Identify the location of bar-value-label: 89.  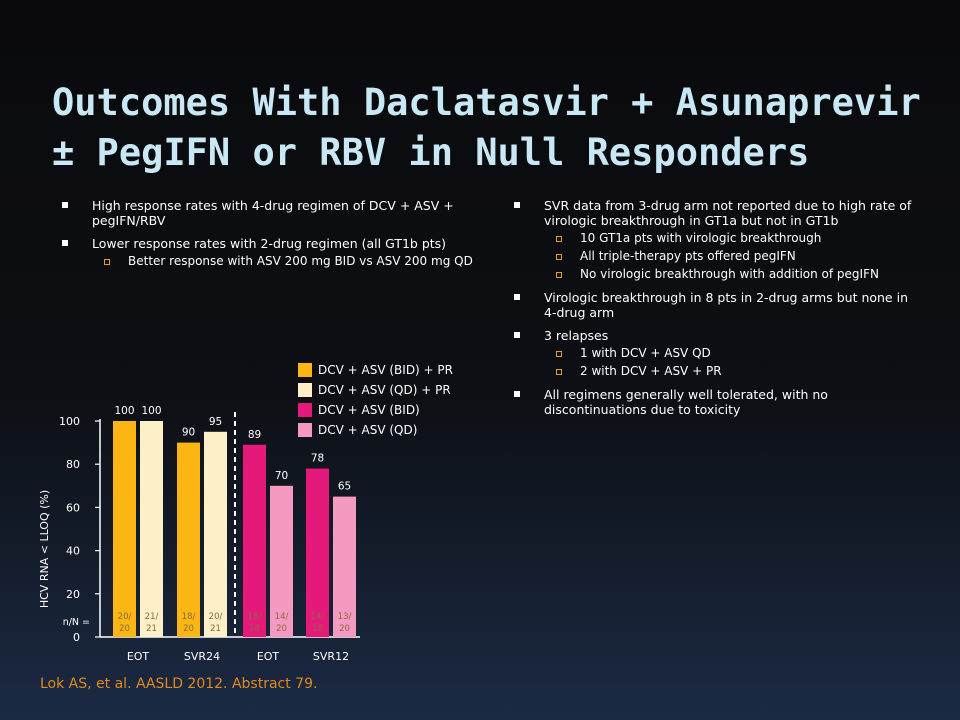
(254, 435).